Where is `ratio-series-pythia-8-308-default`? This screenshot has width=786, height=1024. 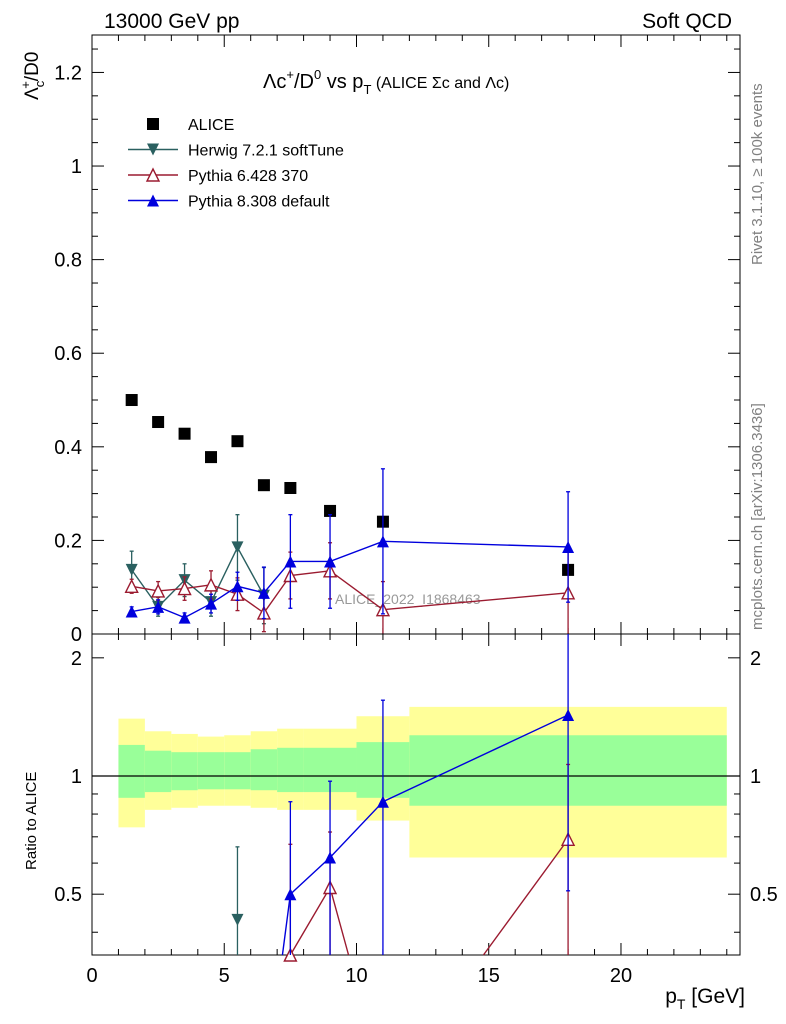 ratio-series-pythia-8-308-default is located at coordinates (428, 795).